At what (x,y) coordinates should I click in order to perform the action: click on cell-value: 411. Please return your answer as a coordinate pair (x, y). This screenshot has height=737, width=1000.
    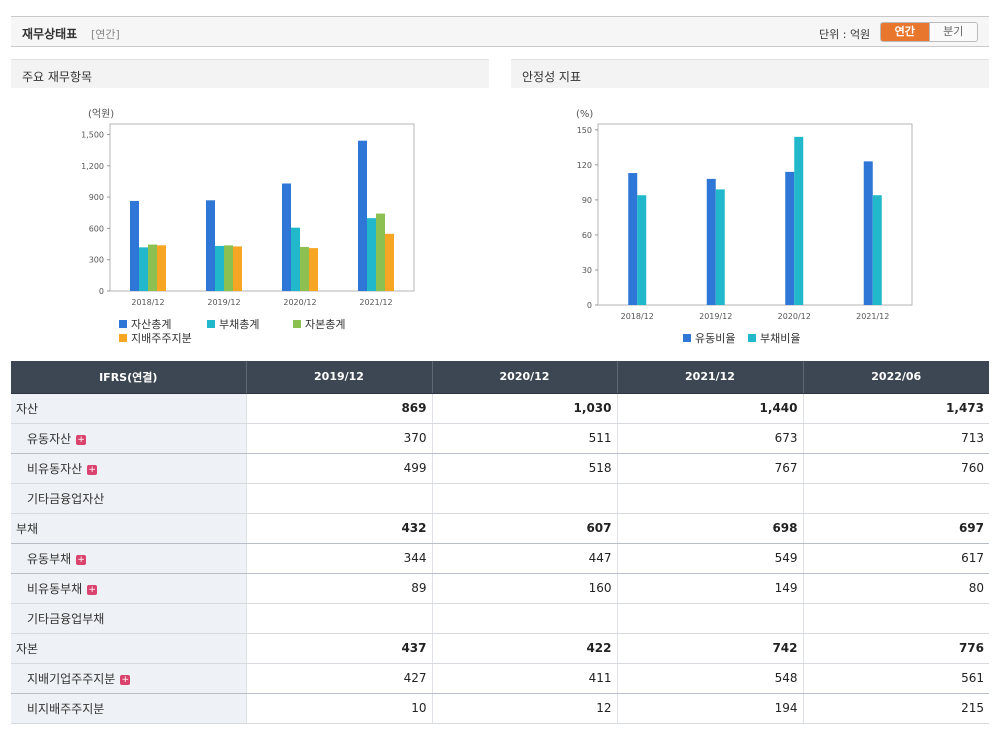
    Looking at the image, I should click on (525, 678).